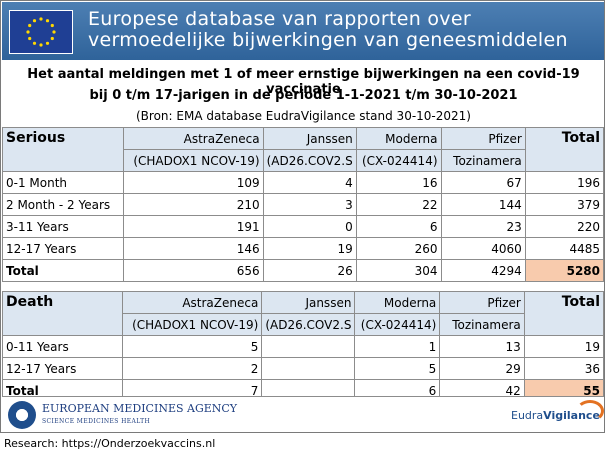 This screenshot has width=607, height=461. I want to click on table-row: 0-11 Years 5 1 13 19, so click(303, 346).